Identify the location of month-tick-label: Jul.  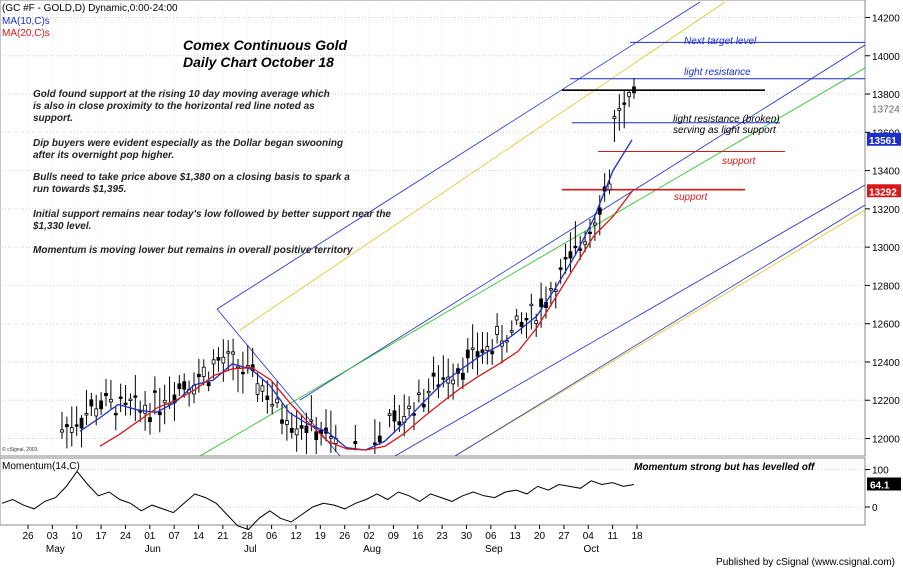
(250, 549).